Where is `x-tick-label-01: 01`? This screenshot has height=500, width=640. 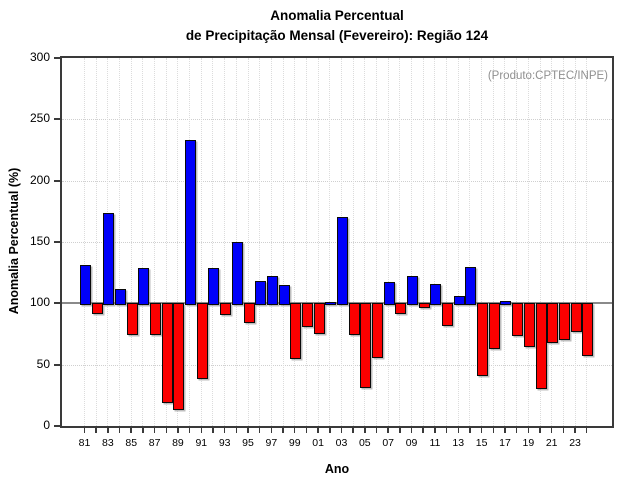 x-tick-label-01: 01 is located at coordinates (318, 443).